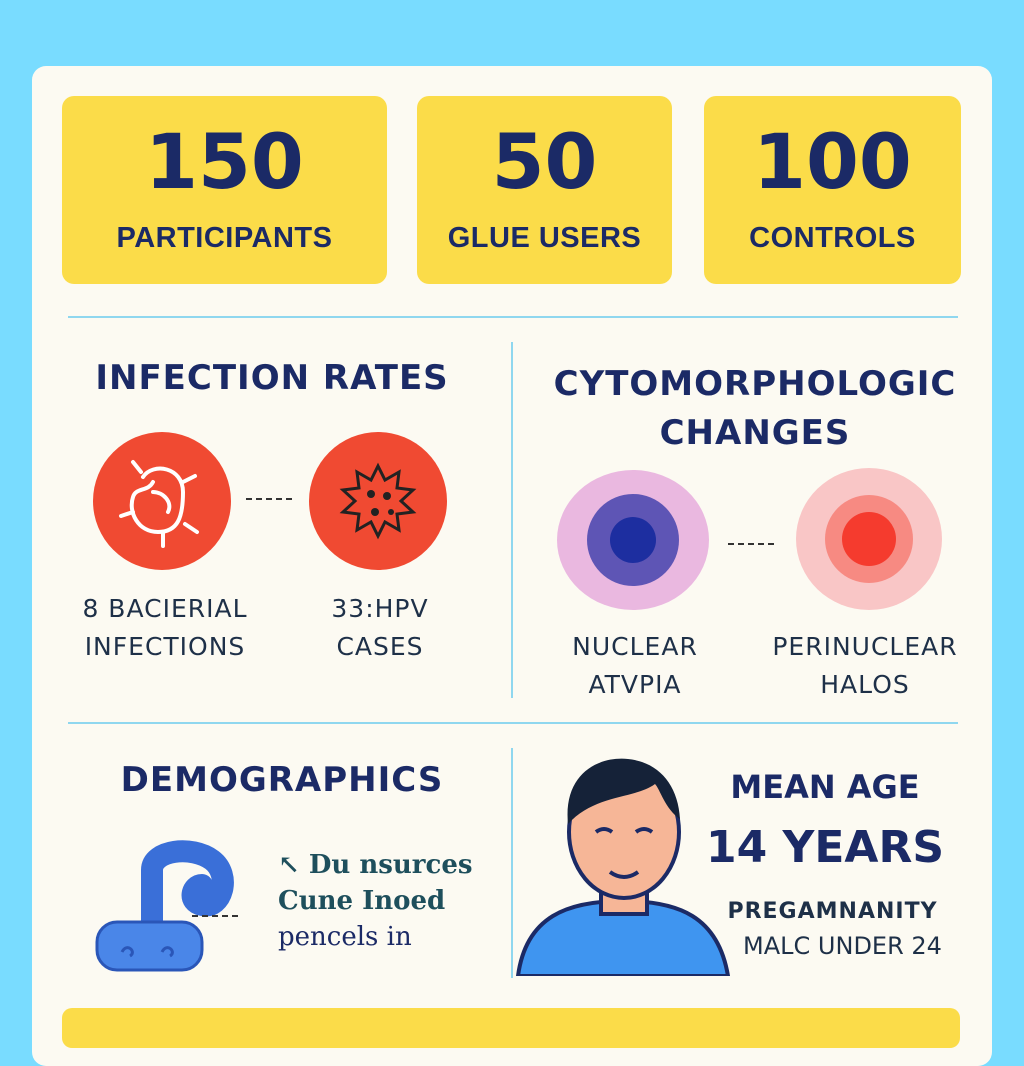 The height and width of the screenshot is (1066, 1024). Describe the element at coordinates (832, 161) in the screenshot. I see `stat-value: 100` at that location.